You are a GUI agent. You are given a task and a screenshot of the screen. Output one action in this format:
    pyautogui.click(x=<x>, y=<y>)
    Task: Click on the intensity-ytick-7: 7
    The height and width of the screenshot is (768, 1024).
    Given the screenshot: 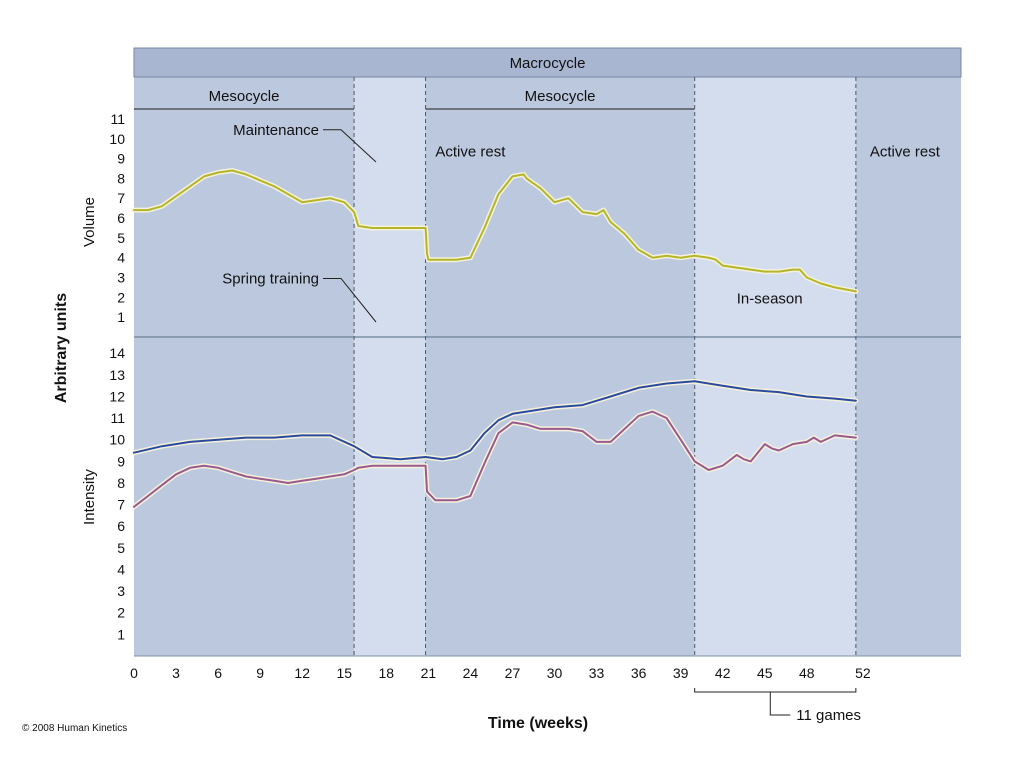 What is the action you would take?
    pyautogui.click(x=121, y=505)
    